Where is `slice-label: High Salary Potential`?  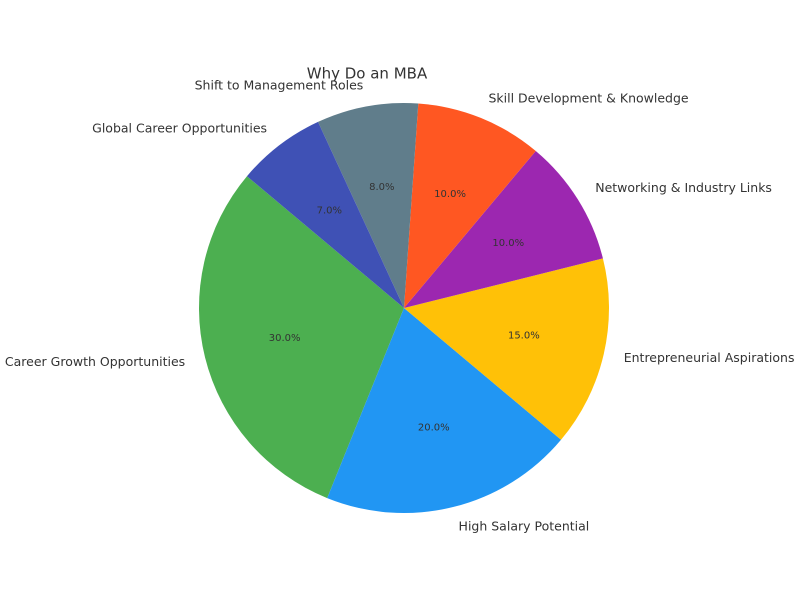 slice-label: High Salary Potential is located at coordinates (524, 525).